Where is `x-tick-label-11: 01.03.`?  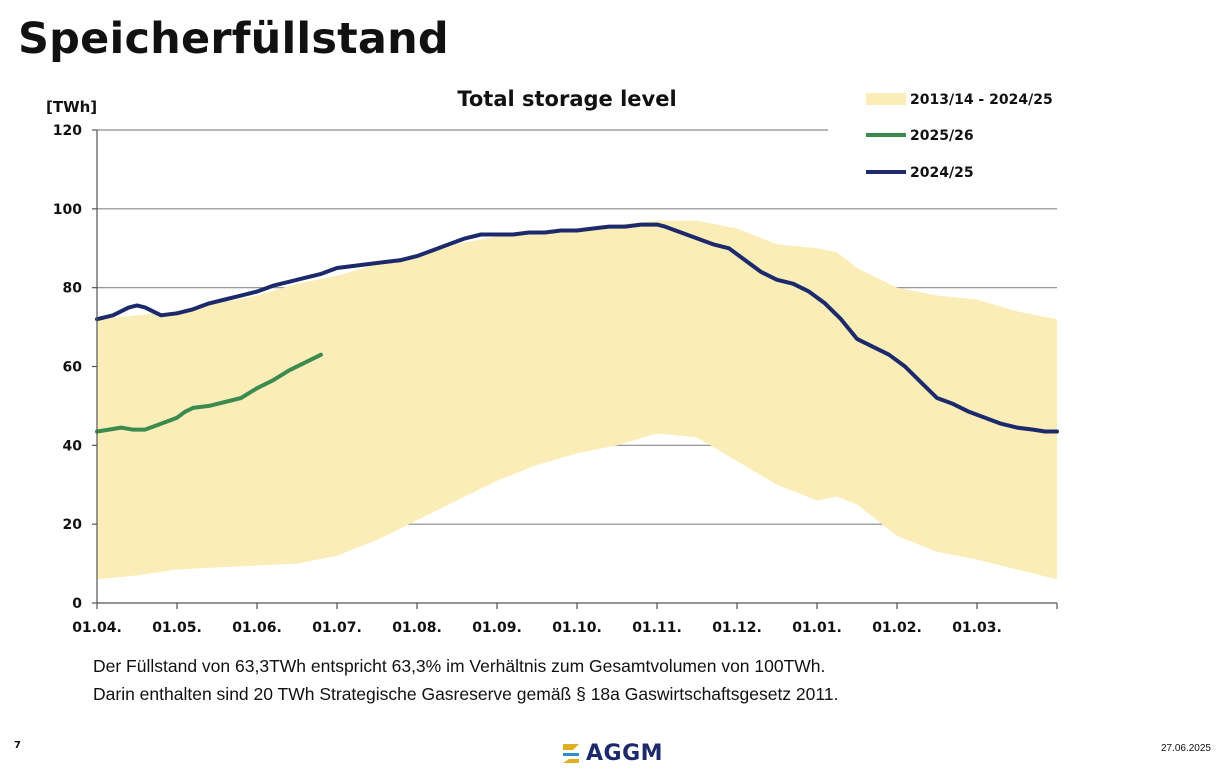
x-tick-label-11: 01.03. is located at coordinates (977, 628).